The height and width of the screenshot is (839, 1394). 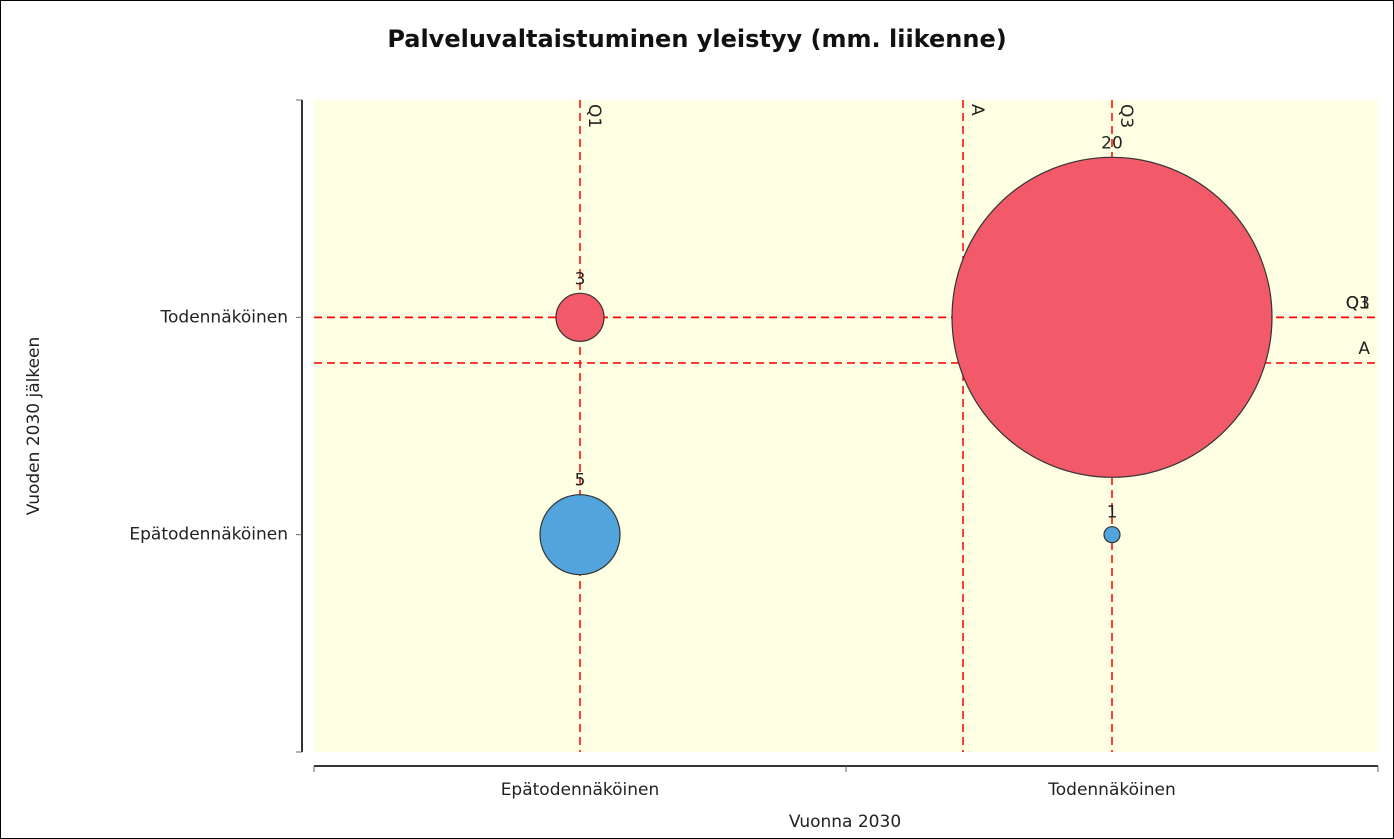 I want to click on x-tick-label: Todennäköinen, so click(x=1111, y=790).